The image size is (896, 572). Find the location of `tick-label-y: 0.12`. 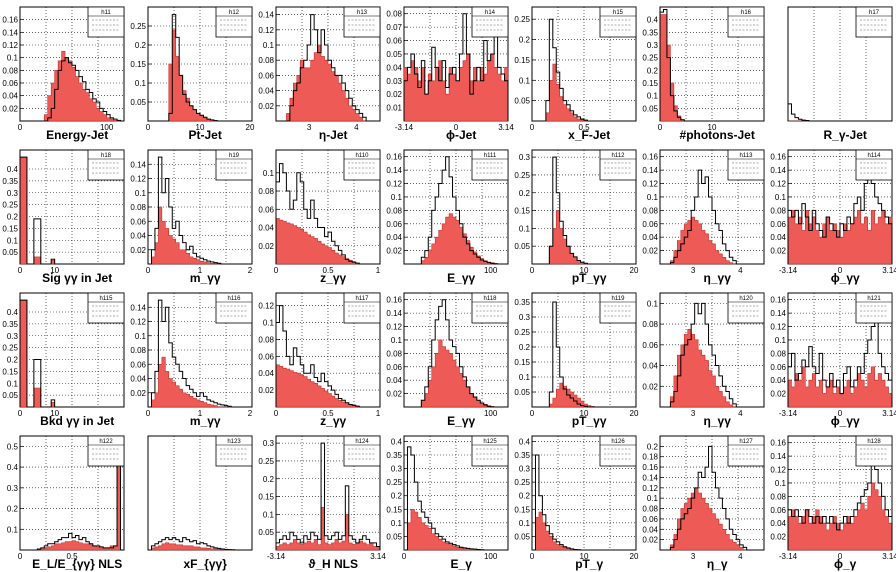

tick-label-y: 0.12 is located at coordinates (650, 184).